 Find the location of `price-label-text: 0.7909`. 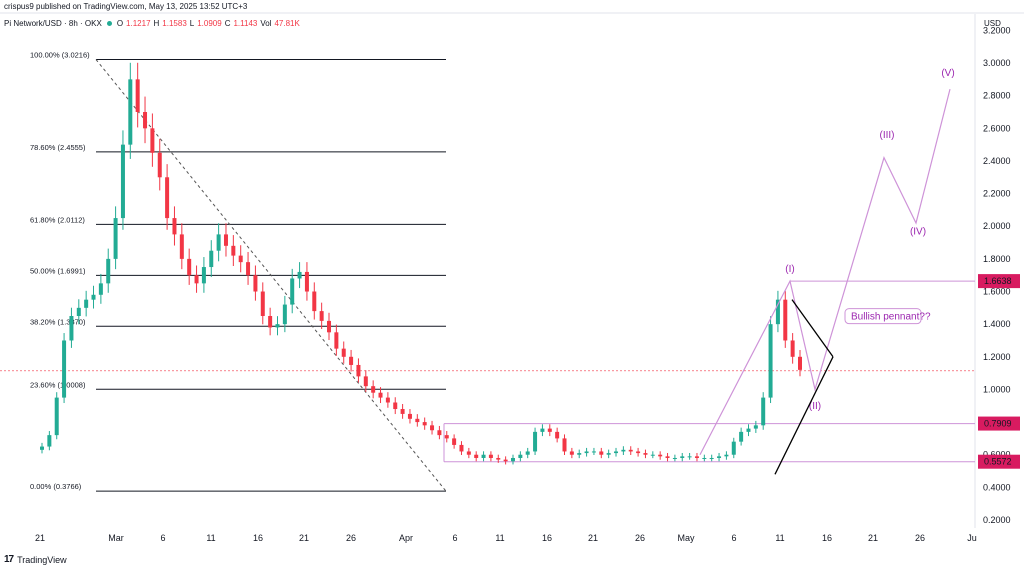

price-label-text: 0.7909 is located at coordinates (998, 424).